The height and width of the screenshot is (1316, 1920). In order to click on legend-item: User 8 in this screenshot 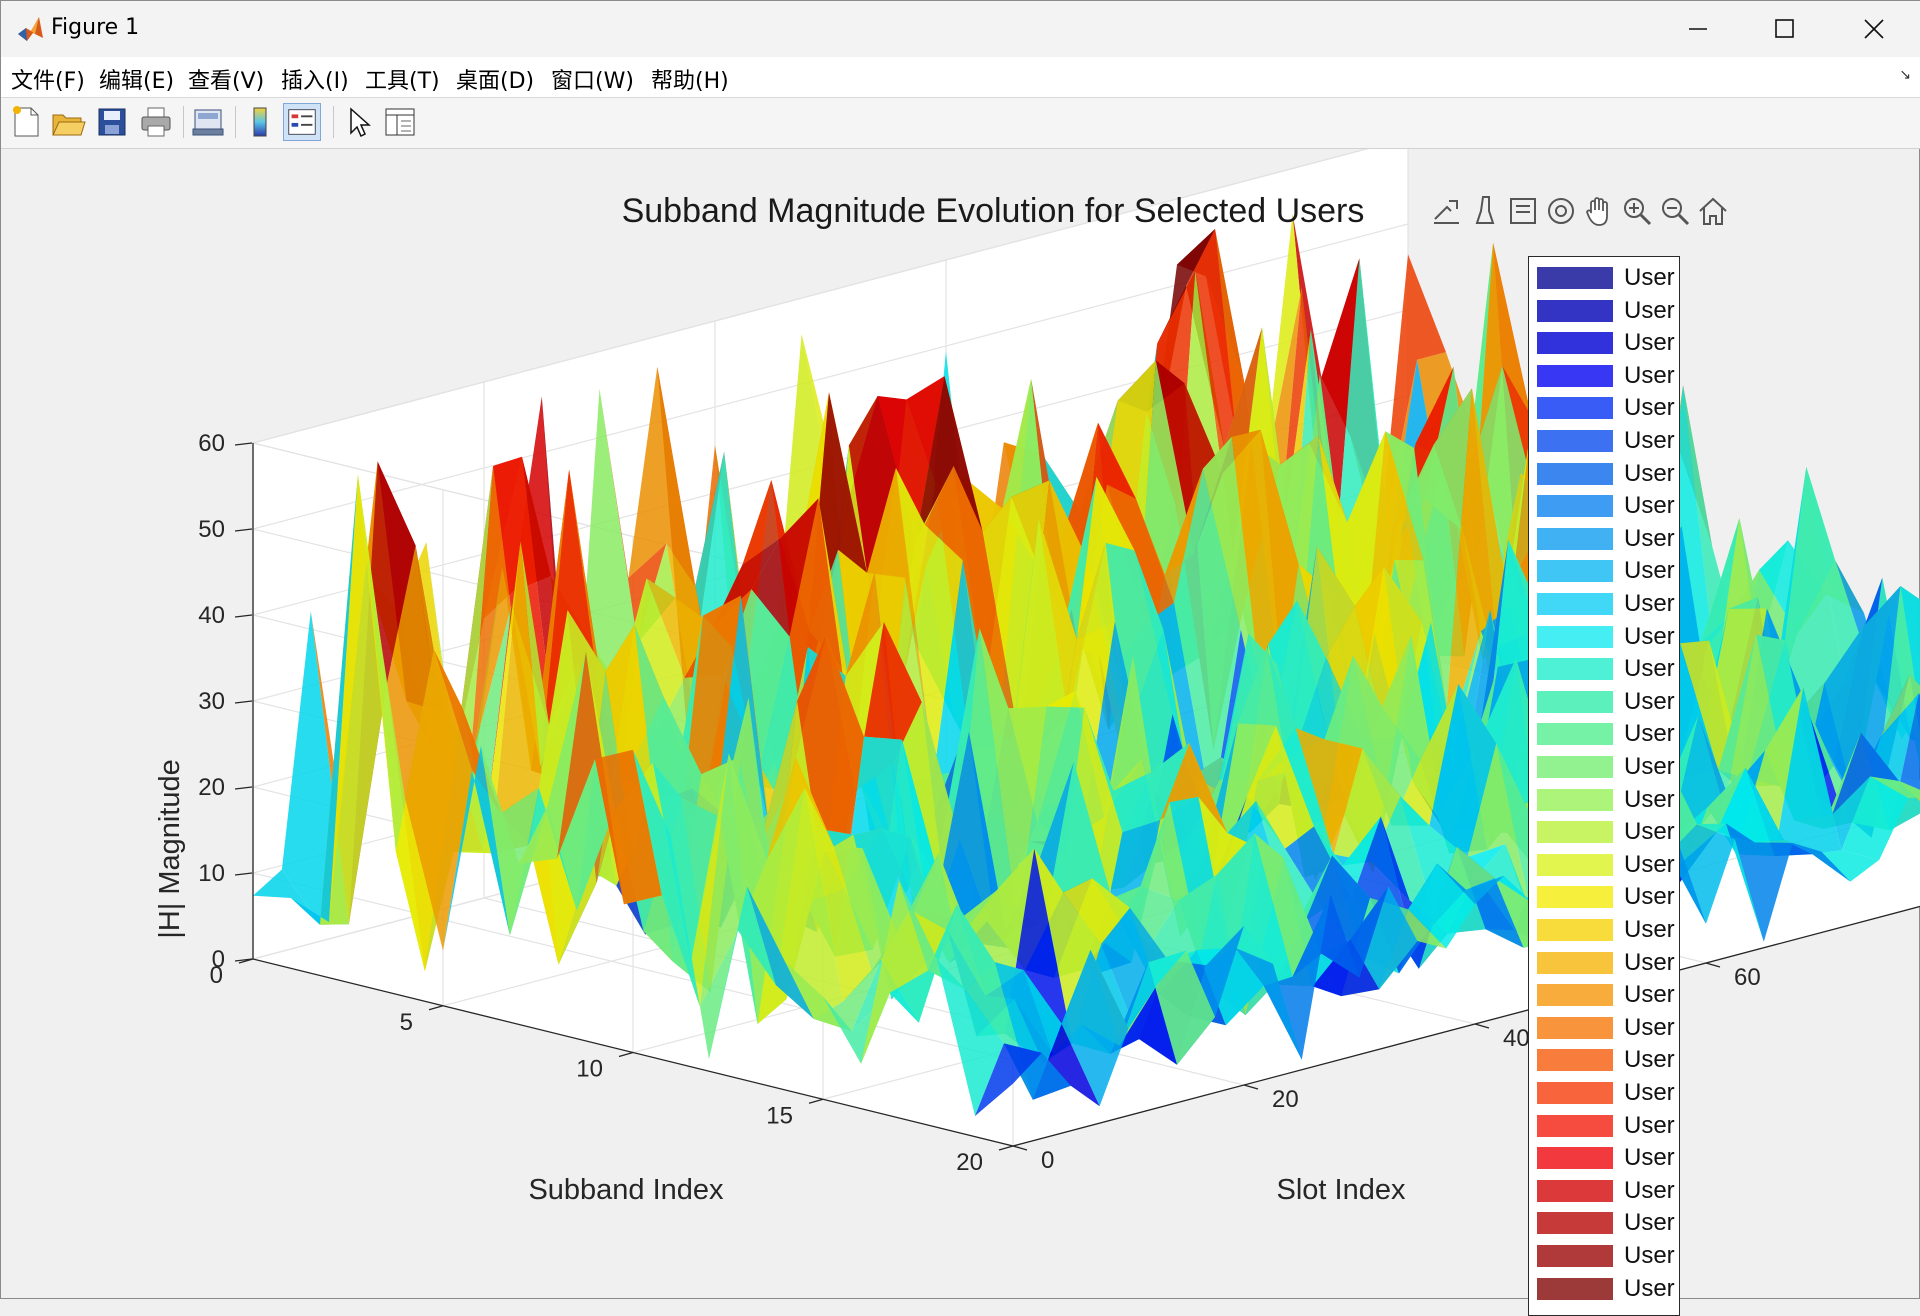, I will do `click(1607, 505)`.